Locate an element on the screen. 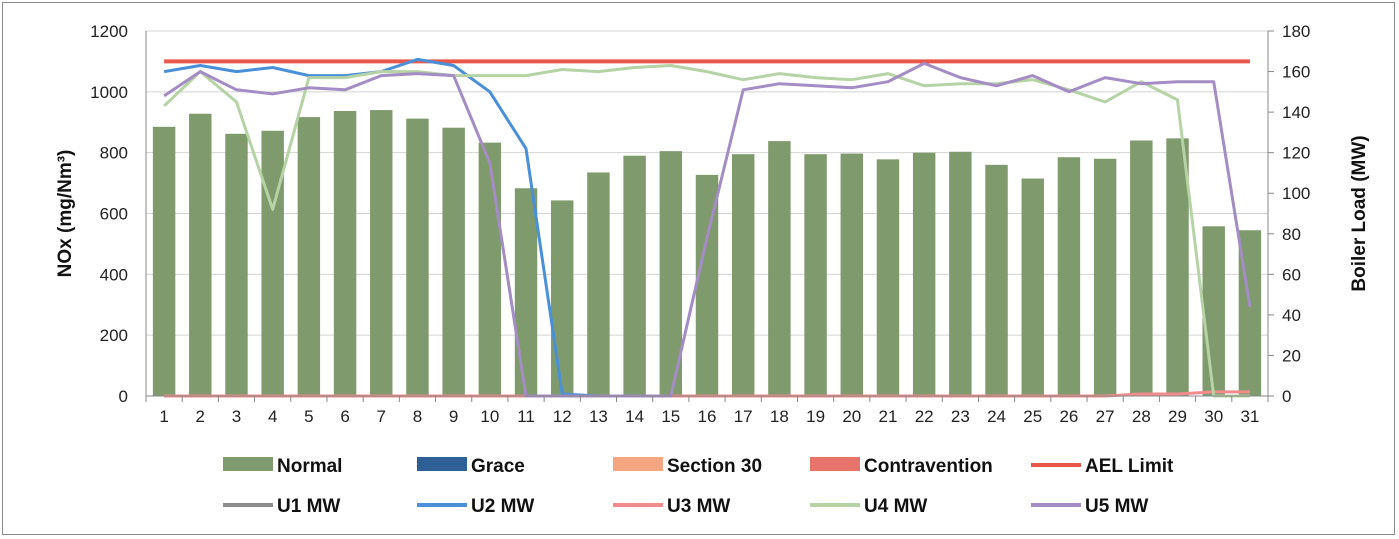 The image size is (1399, 539). y-axis-title: NOx (mg/Nm³) is located at coordinates (65, 214).